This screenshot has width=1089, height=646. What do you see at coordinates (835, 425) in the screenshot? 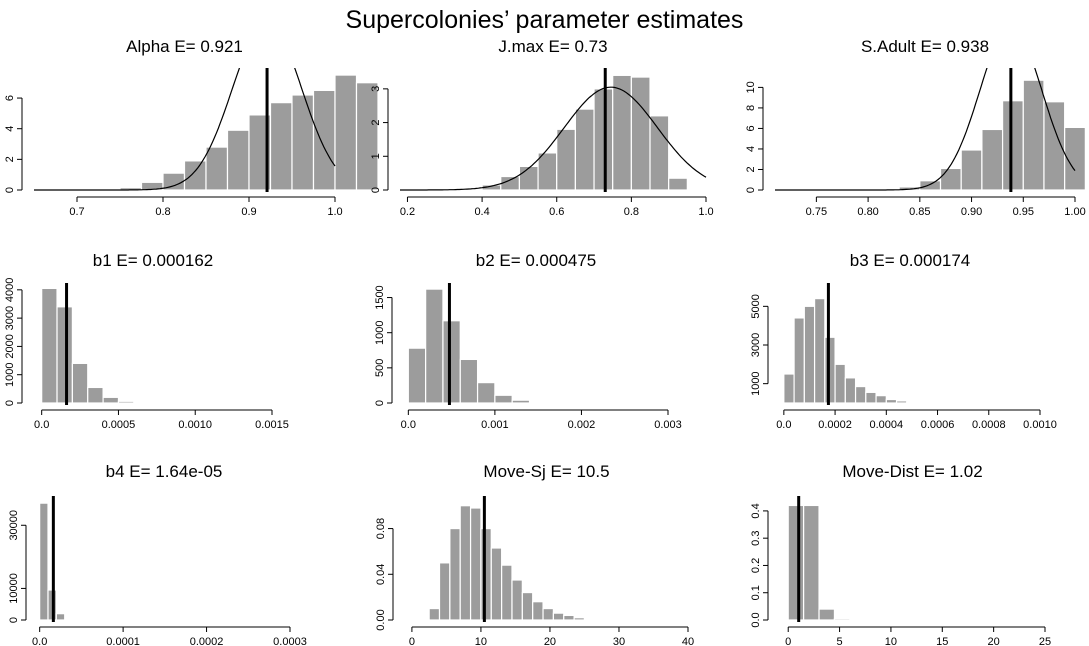
I see `x-tick-label: 0.0002` at bounding box center [835, 425].